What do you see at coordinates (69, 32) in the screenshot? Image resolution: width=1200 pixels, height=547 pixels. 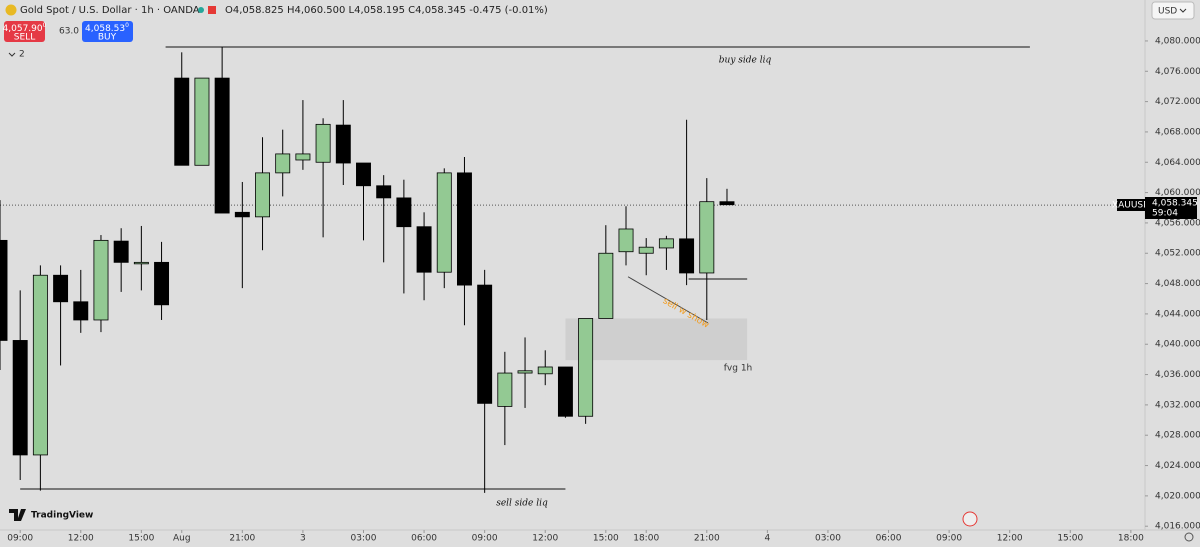 I see `spread: 63.0` at bounding box center [69, 32].